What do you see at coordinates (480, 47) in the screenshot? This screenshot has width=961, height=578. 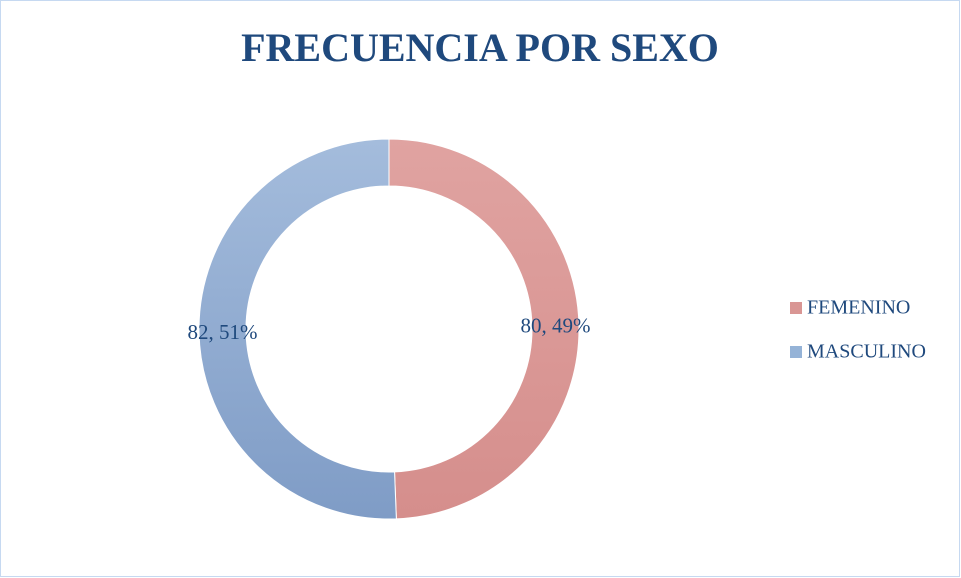 I see `chart-title: FRECUENCIA POR SEXO` at bounding box center [480, 47].